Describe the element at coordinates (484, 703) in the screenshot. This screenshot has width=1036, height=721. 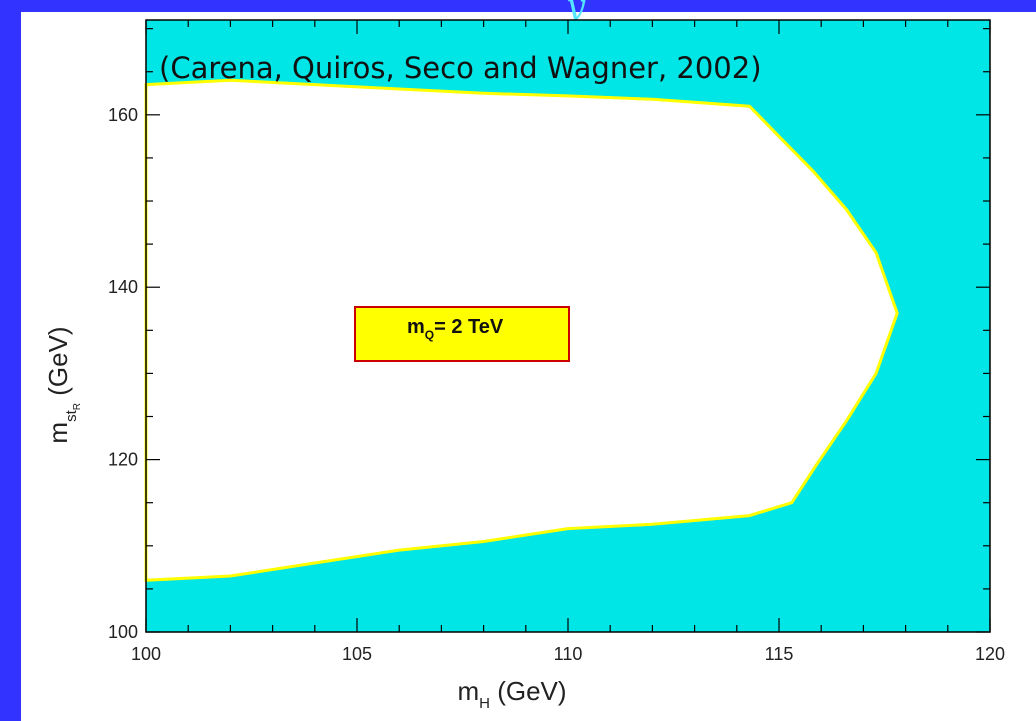
I see `x-axis-title-subscript: H` at that location.